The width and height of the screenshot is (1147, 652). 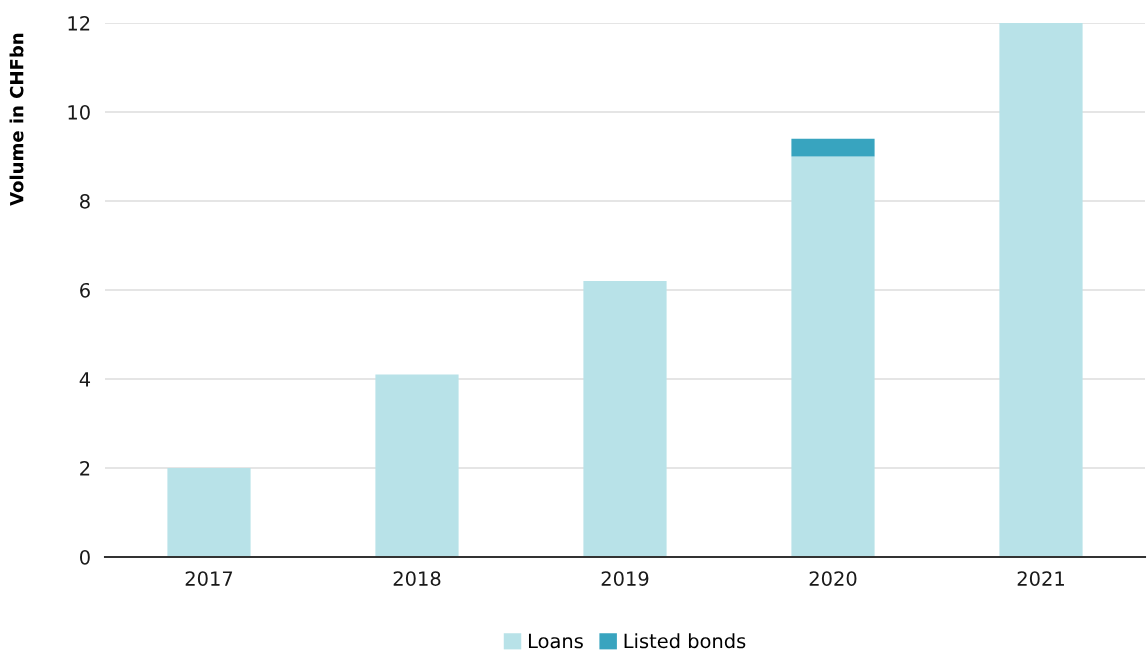 I want to click on y-tick-label: 12, so click(x=79, y=23).